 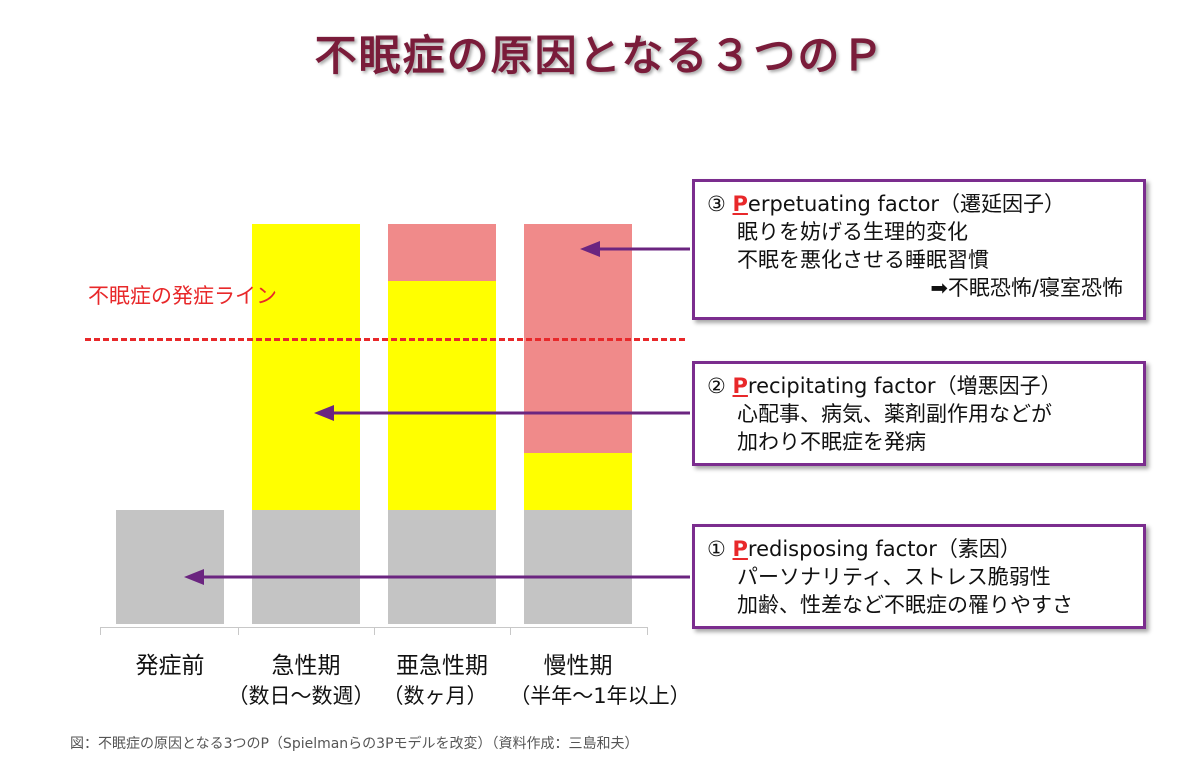 What do you see at coordinates (852, 232) in the screenshot?
I see `factor-description-line: 眠りを妨げる生理的変化` at bounding box center [852, 232].